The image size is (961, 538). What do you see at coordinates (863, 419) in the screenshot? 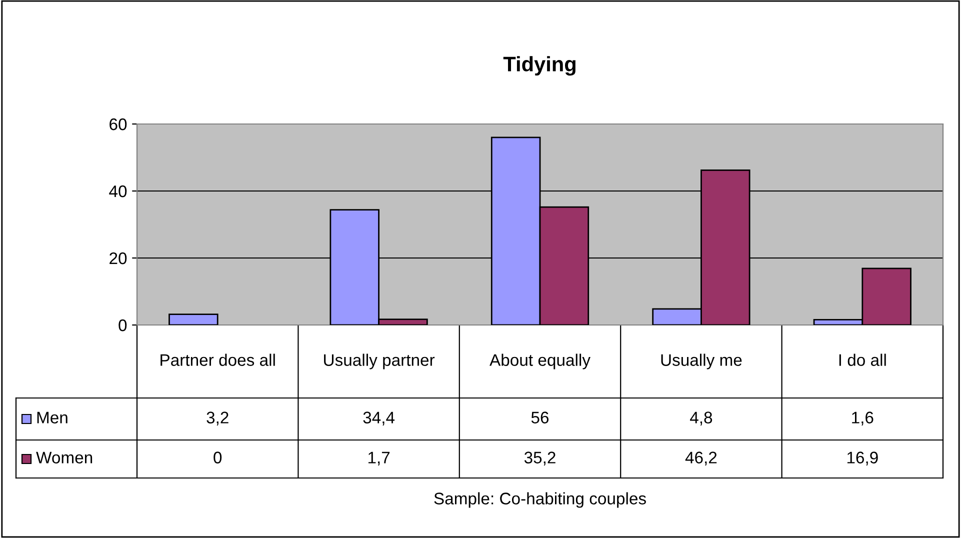
I see `data-label: 1,6` at bounding box center [863, 419].